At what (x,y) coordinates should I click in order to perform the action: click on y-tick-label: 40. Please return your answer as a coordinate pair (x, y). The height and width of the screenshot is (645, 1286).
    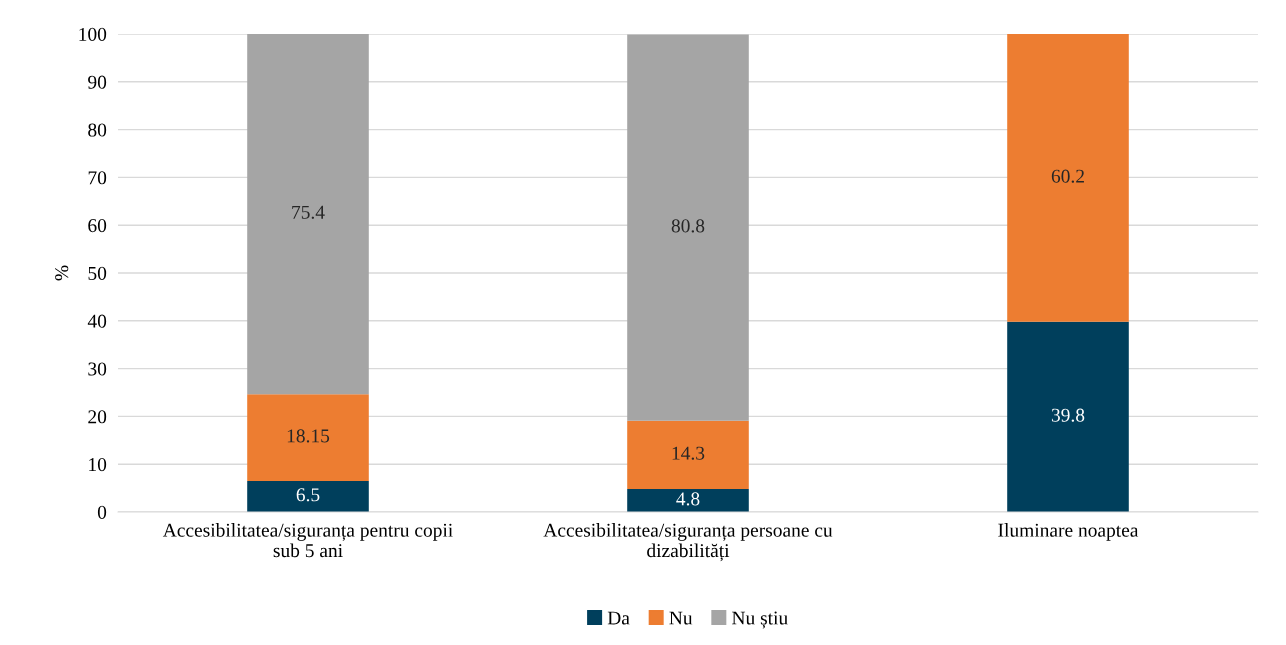
    Looking at the image, I should click on (97, 321).